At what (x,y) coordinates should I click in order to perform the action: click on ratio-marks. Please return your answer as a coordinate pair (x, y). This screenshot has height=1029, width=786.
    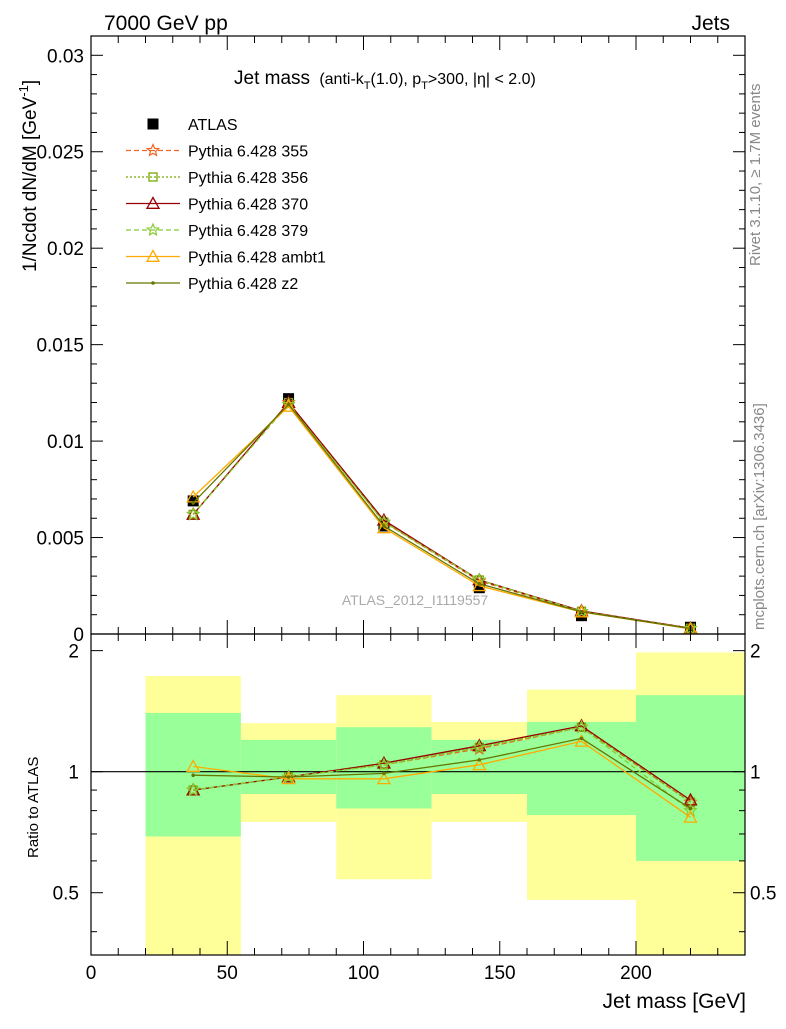
    Looking at the image, I should click on (418, 770).